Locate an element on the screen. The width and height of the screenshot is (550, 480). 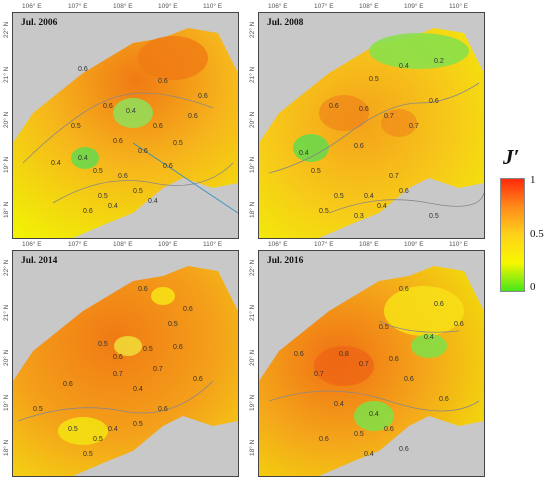
legend-min-label: 0 is located at coordinates (533, 287).